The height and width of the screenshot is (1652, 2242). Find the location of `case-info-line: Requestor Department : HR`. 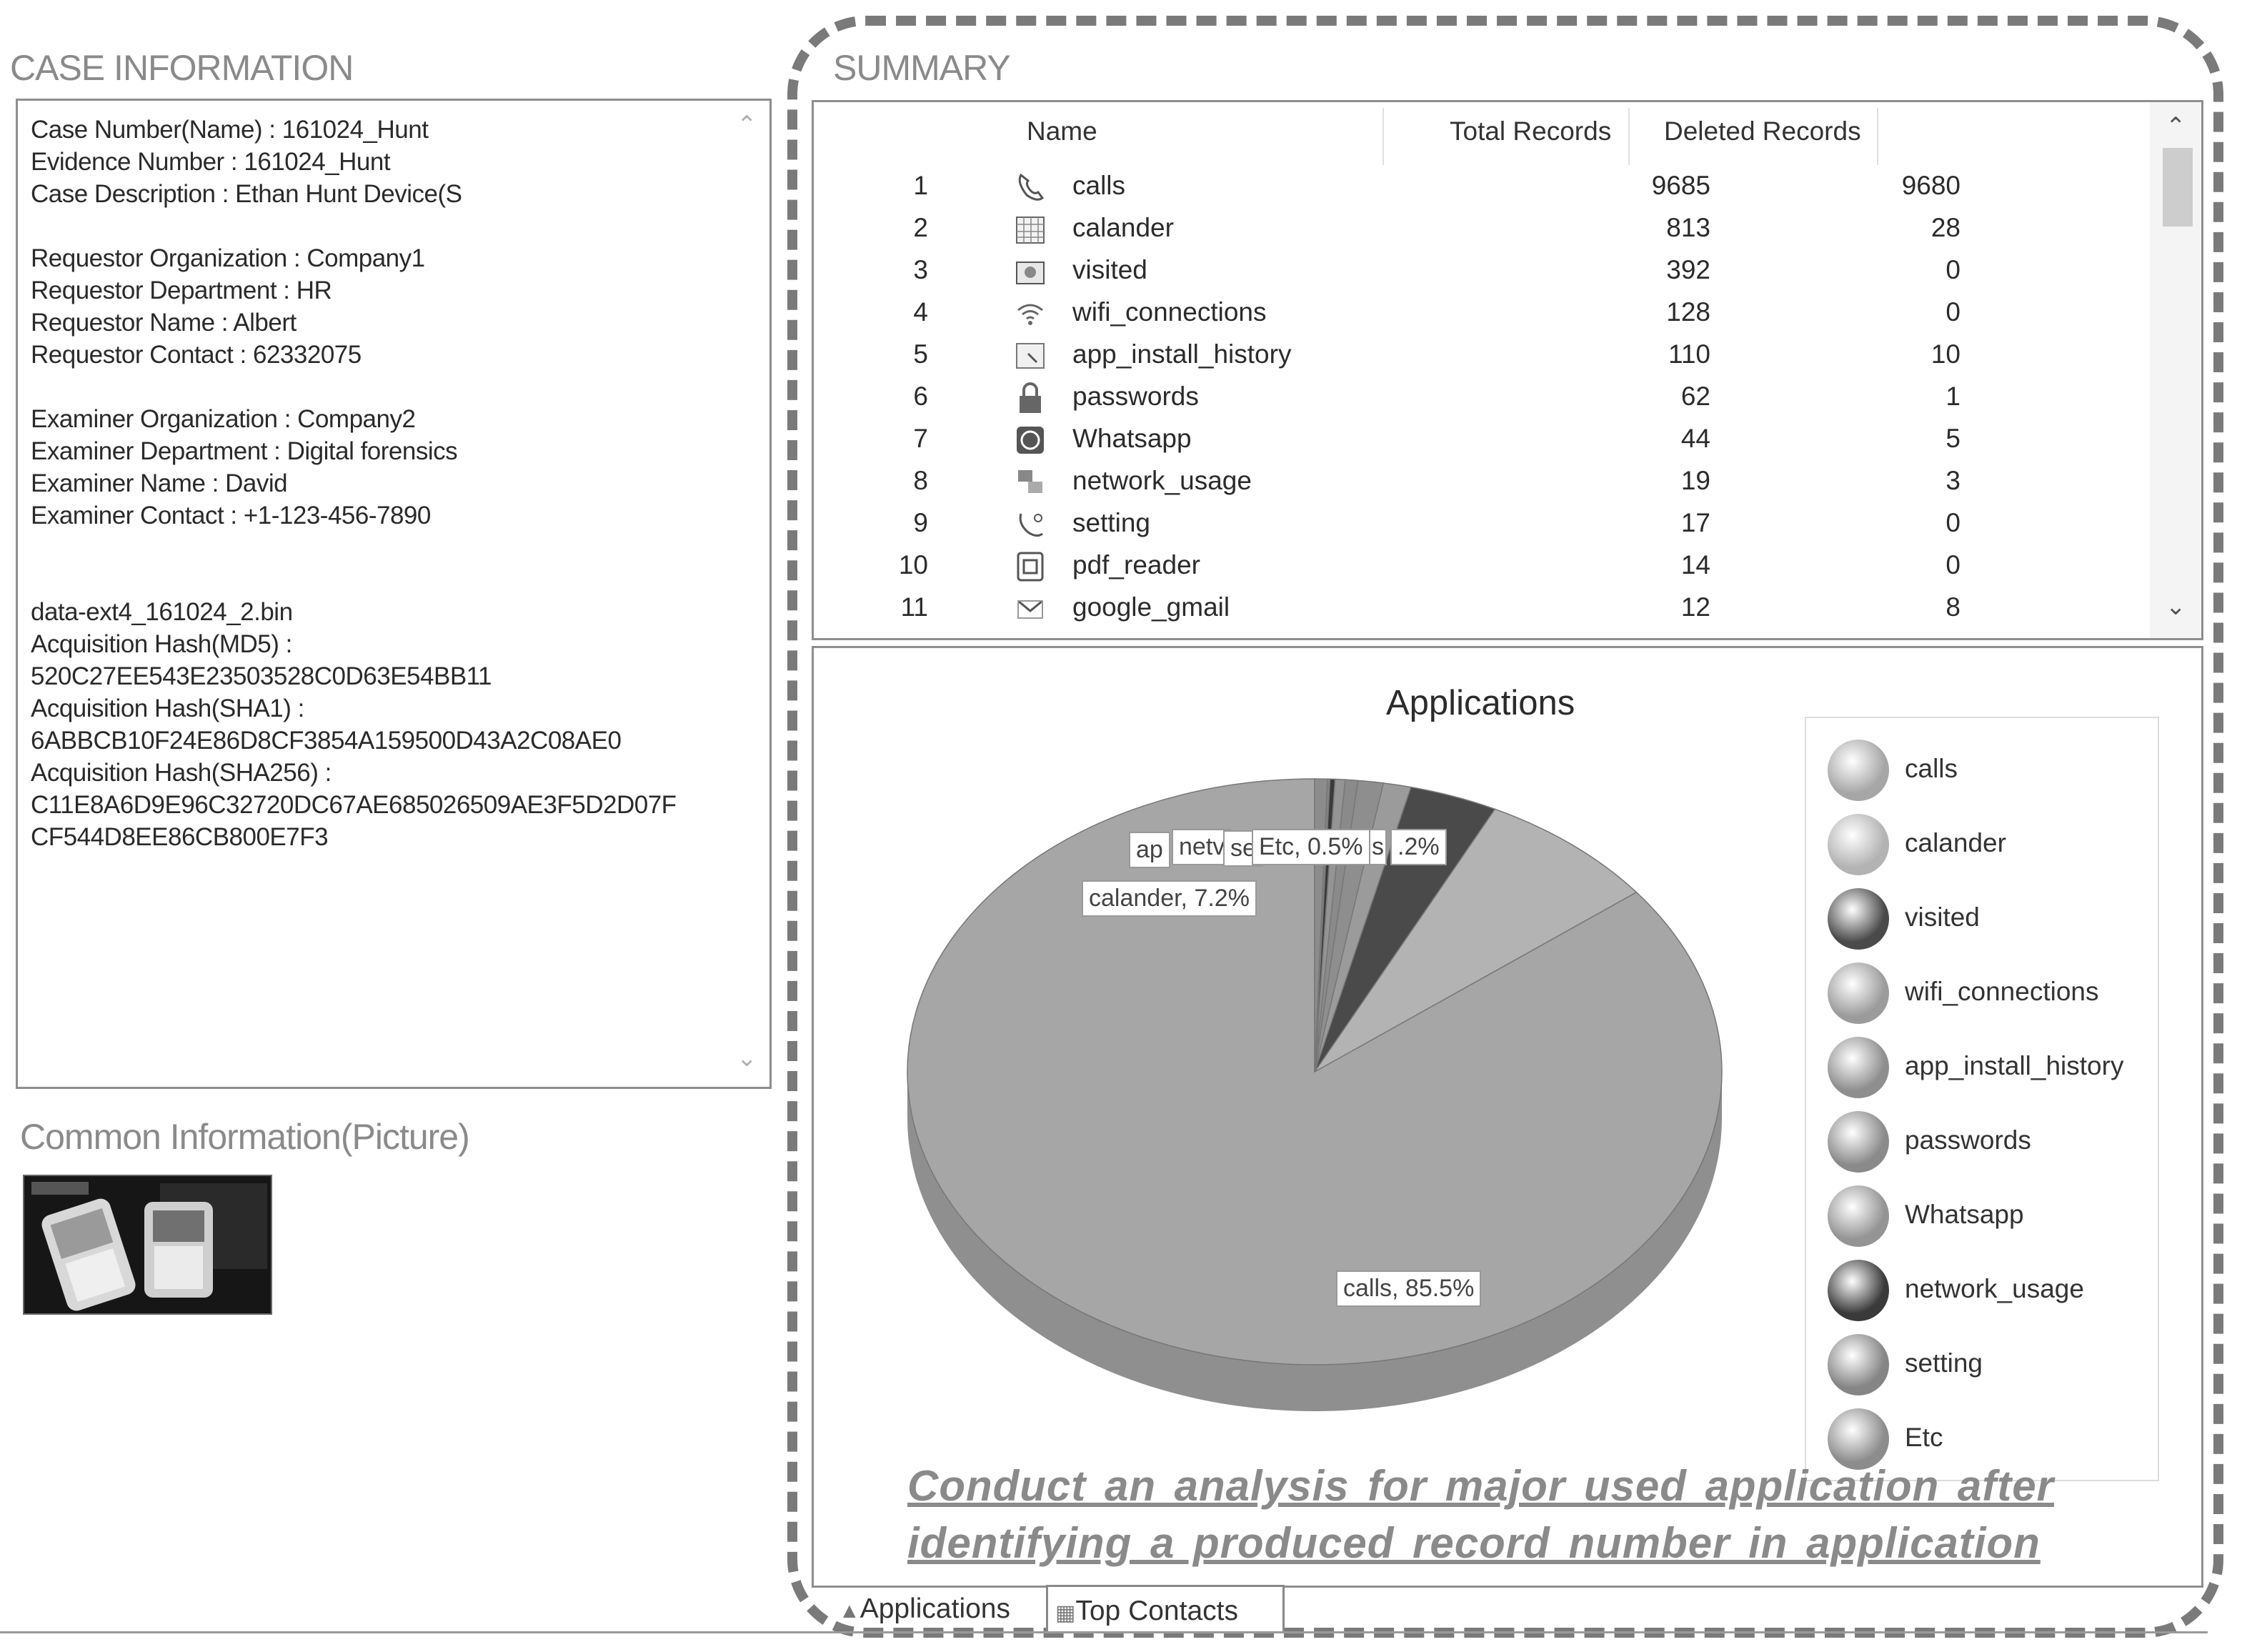

case-info-line: Requestor Department : HR is located at coordinates (181, 290).